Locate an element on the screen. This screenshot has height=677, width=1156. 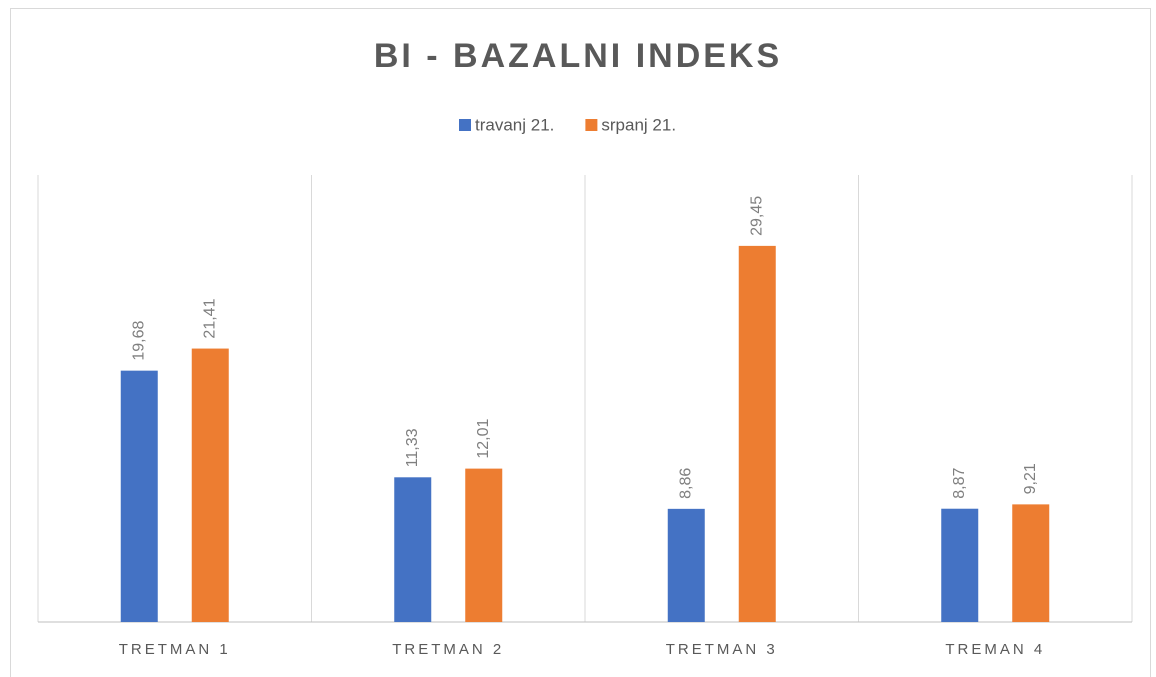
data-label: 19,68 is located at coordinates (138, 341).